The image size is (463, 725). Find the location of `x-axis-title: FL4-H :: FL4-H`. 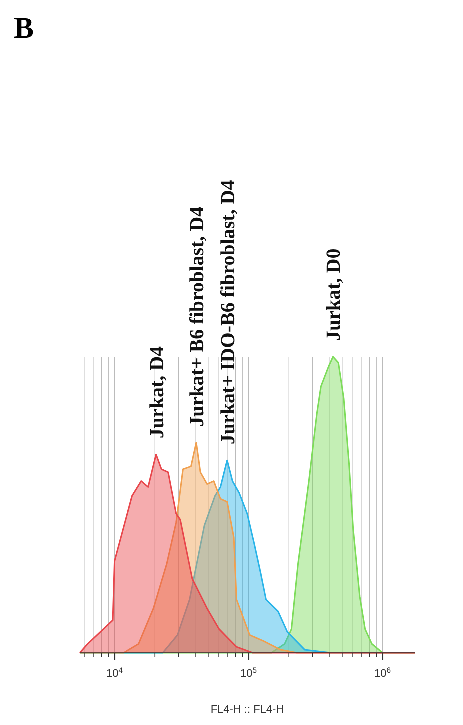

x-axis-title: FL4-H :: FL4-H is located at coordinates (247, 710).